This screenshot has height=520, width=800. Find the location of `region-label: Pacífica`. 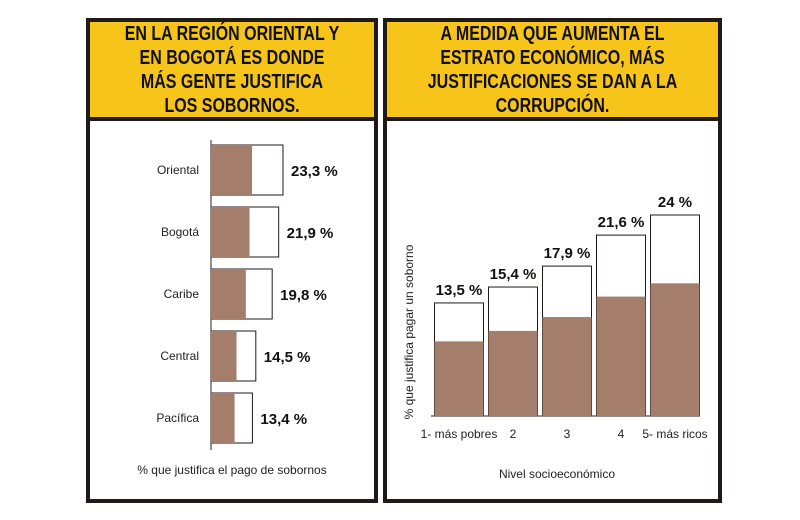

region-label: Pacífica is located at coordinates (177, 418).